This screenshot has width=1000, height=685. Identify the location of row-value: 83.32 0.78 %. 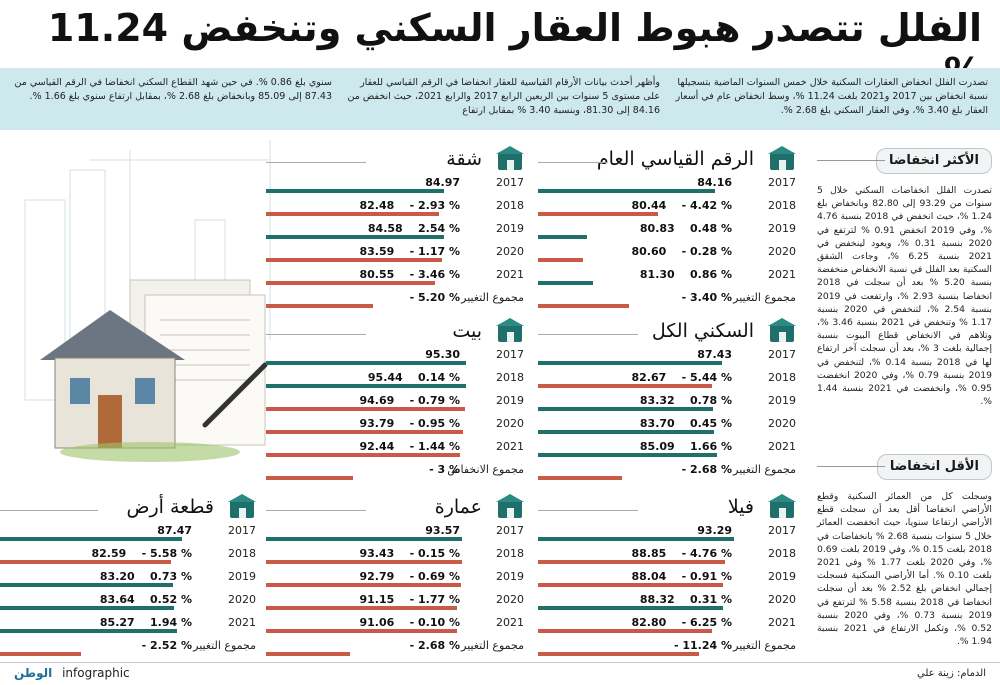
(685, 400).